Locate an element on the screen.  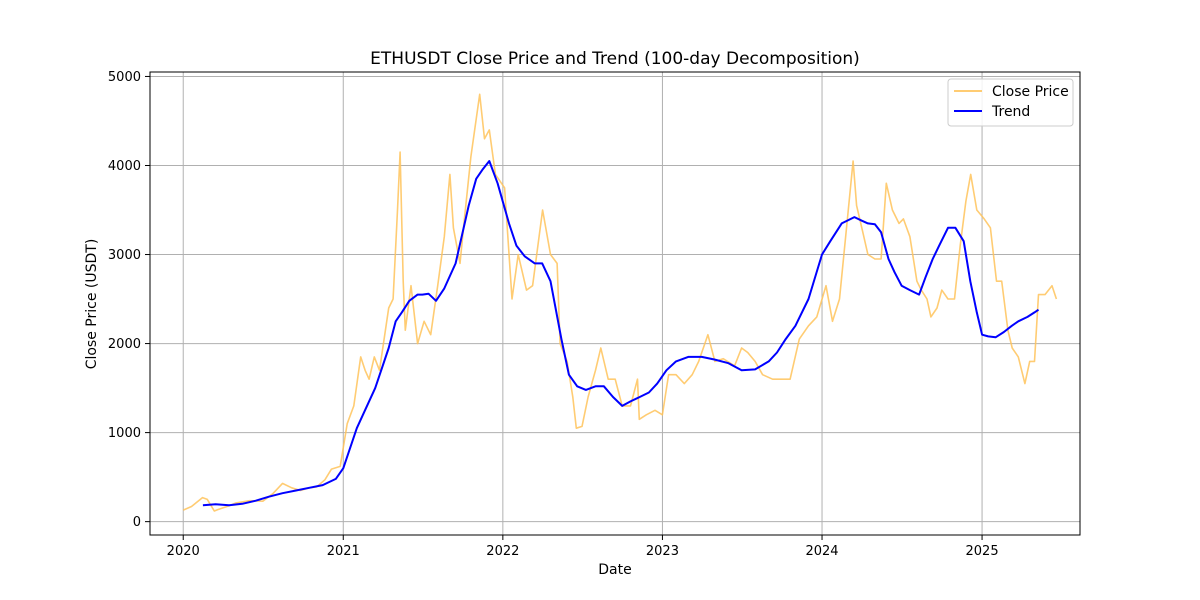
x-axis-label: Date is located at coordinates (614, 570).